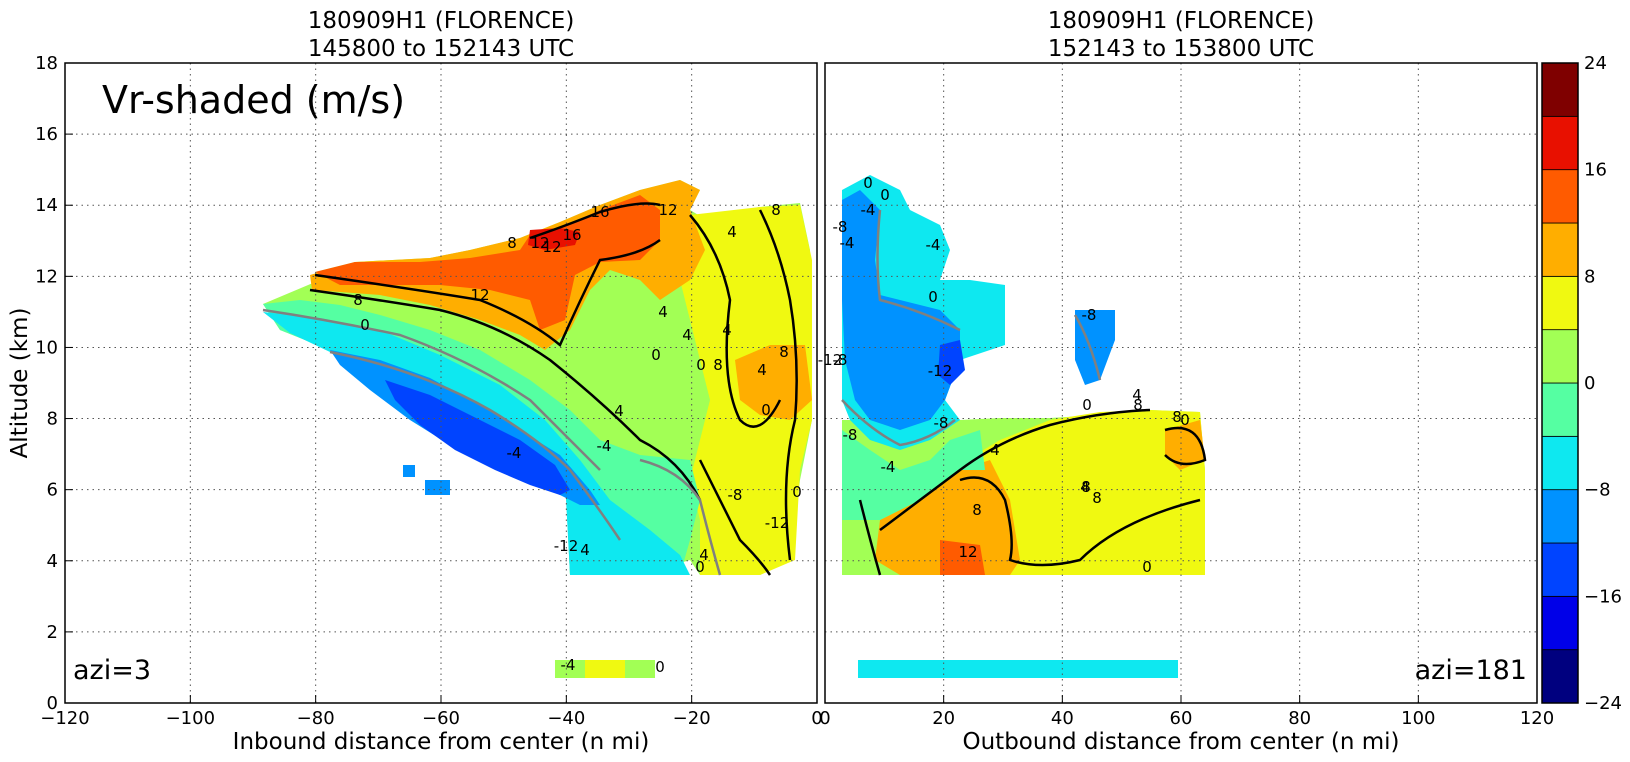  What do you see at coordinates (441, 742) in the screenshot?
I see `left-x-axis-label: Inbound distance from center (n mi)` at bounding box center [441, 742].